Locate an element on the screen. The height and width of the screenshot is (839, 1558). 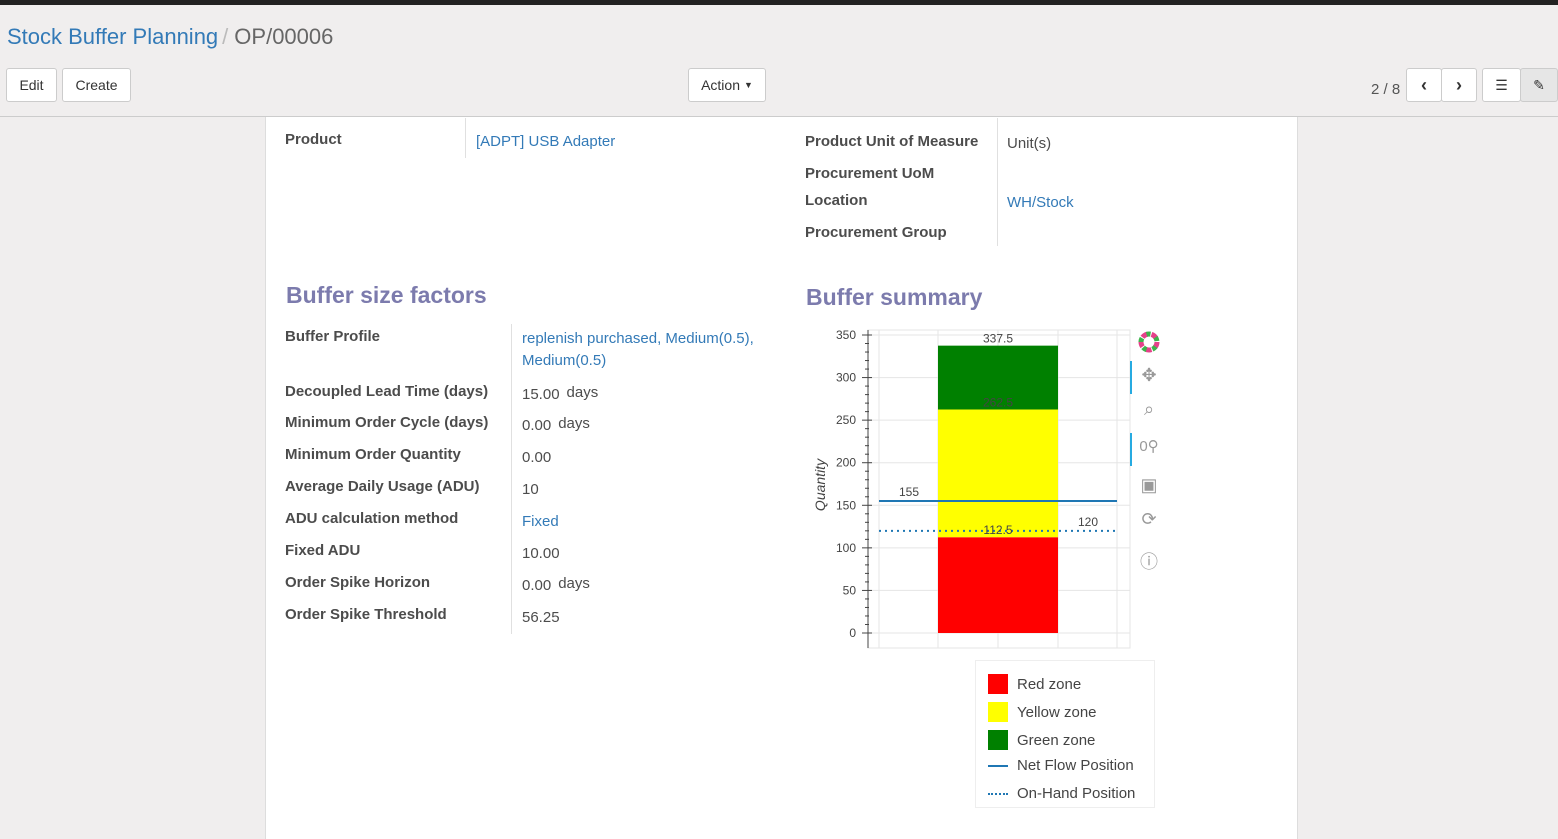
form-view-button: ✎ is located at coordinates (1539, 85).